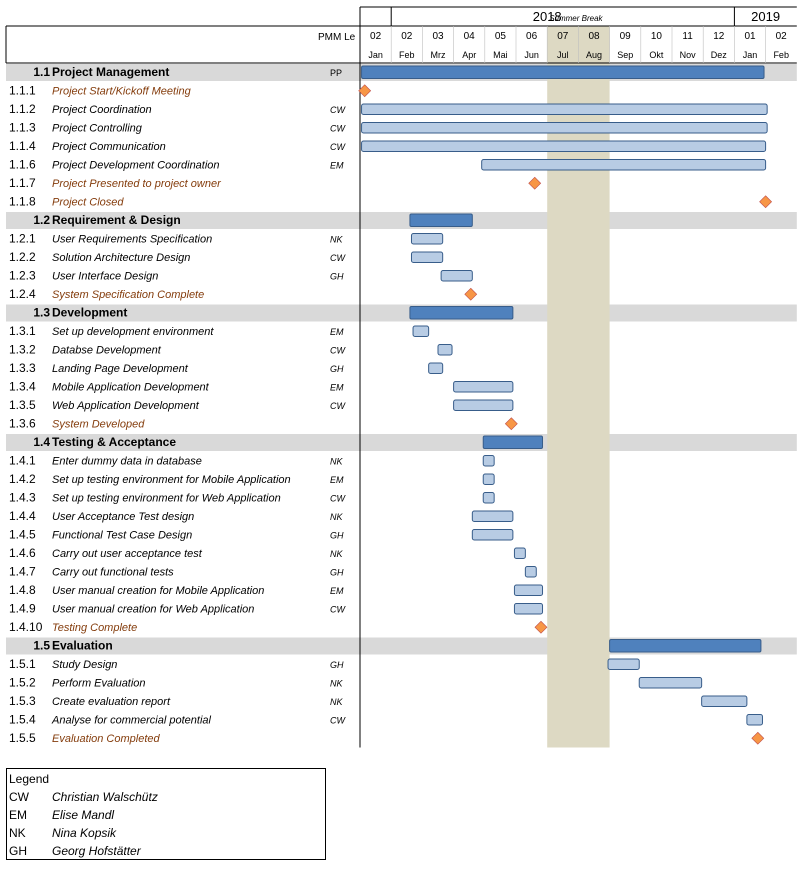  What do you see at coordinates (576, 18) in the screenshot?
I see `summer-break-label: Summer Break` at bounding box center [576, 18].